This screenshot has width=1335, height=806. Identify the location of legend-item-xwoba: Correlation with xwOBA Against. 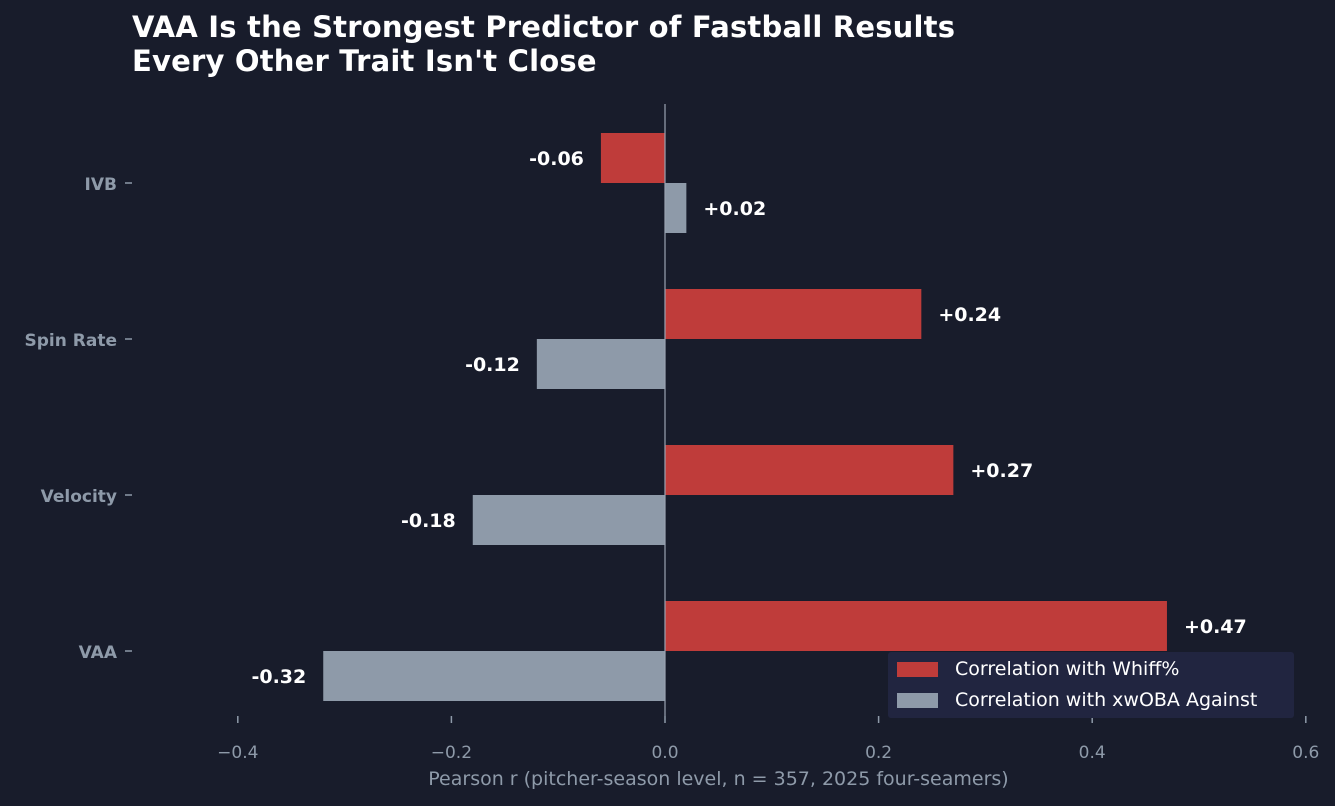
(1077, 700).